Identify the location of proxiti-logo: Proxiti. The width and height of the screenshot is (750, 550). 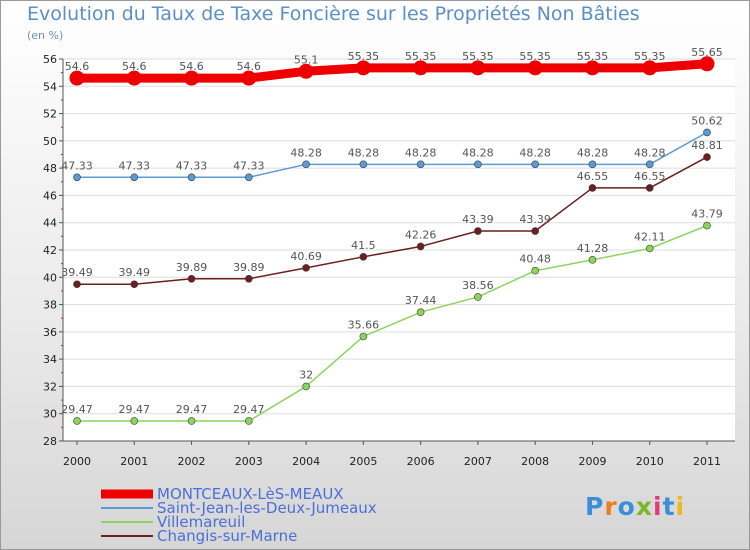
(635, 506).